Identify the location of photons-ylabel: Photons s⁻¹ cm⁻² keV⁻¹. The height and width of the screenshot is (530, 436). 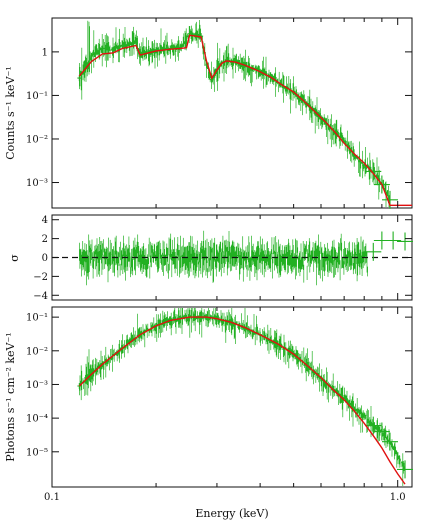
(10, 396).